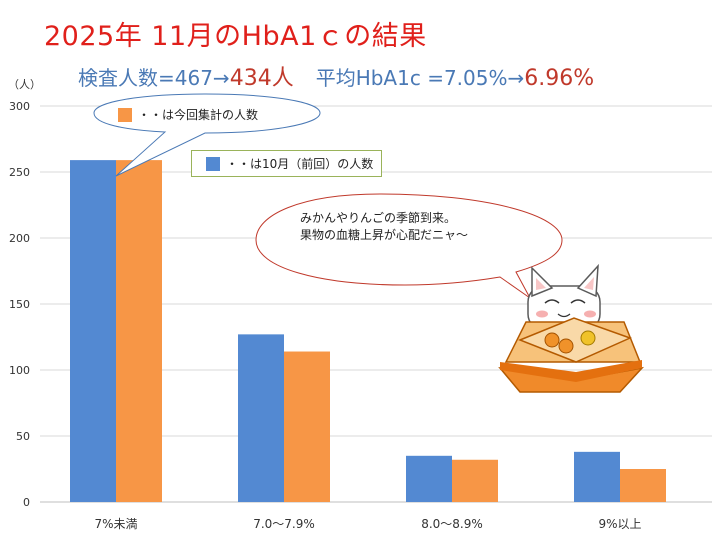  What do you see at coordinates (26, 502) in the screenshot?
I see `y-tick-label: 0` at bounding box center [26, 502].